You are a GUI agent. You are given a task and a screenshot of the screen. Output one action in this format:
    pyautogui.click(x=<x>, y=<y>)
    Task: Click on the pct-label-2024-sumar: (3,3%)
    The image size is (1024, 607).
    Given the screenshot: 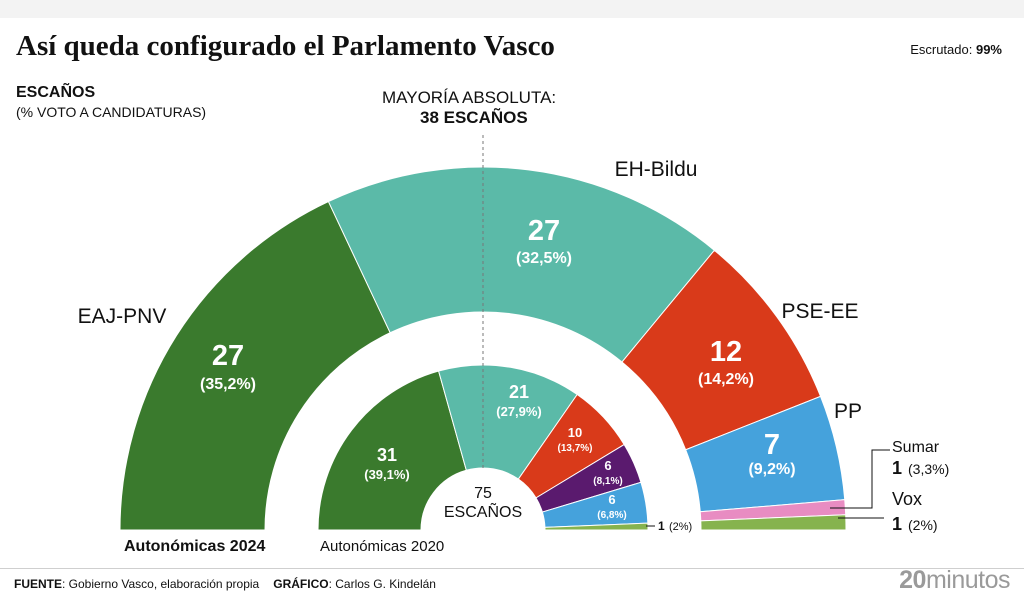 What is the action you would take?
    pyautogui.click(x=928, y=469)
    